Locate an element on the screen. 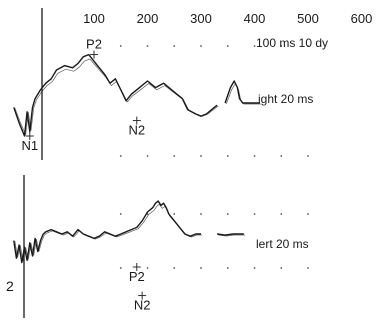 The image size is (379, 325). lower-axis-label: 2 is located at coordinates (10, 286).